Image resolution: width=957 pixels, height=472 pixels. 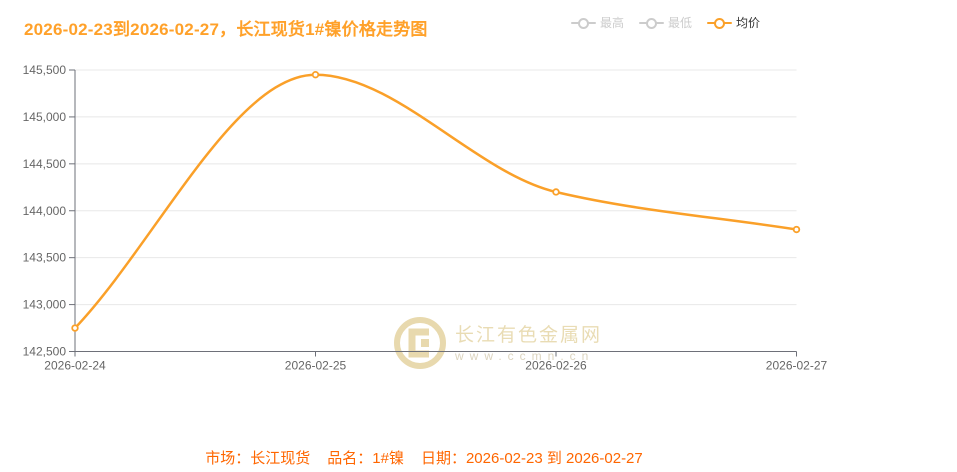 I want to click on x-axis-labels: 2026-02-24 2026-02-25 2026-02-26 2026-02-27, so click(x=436, y=362).